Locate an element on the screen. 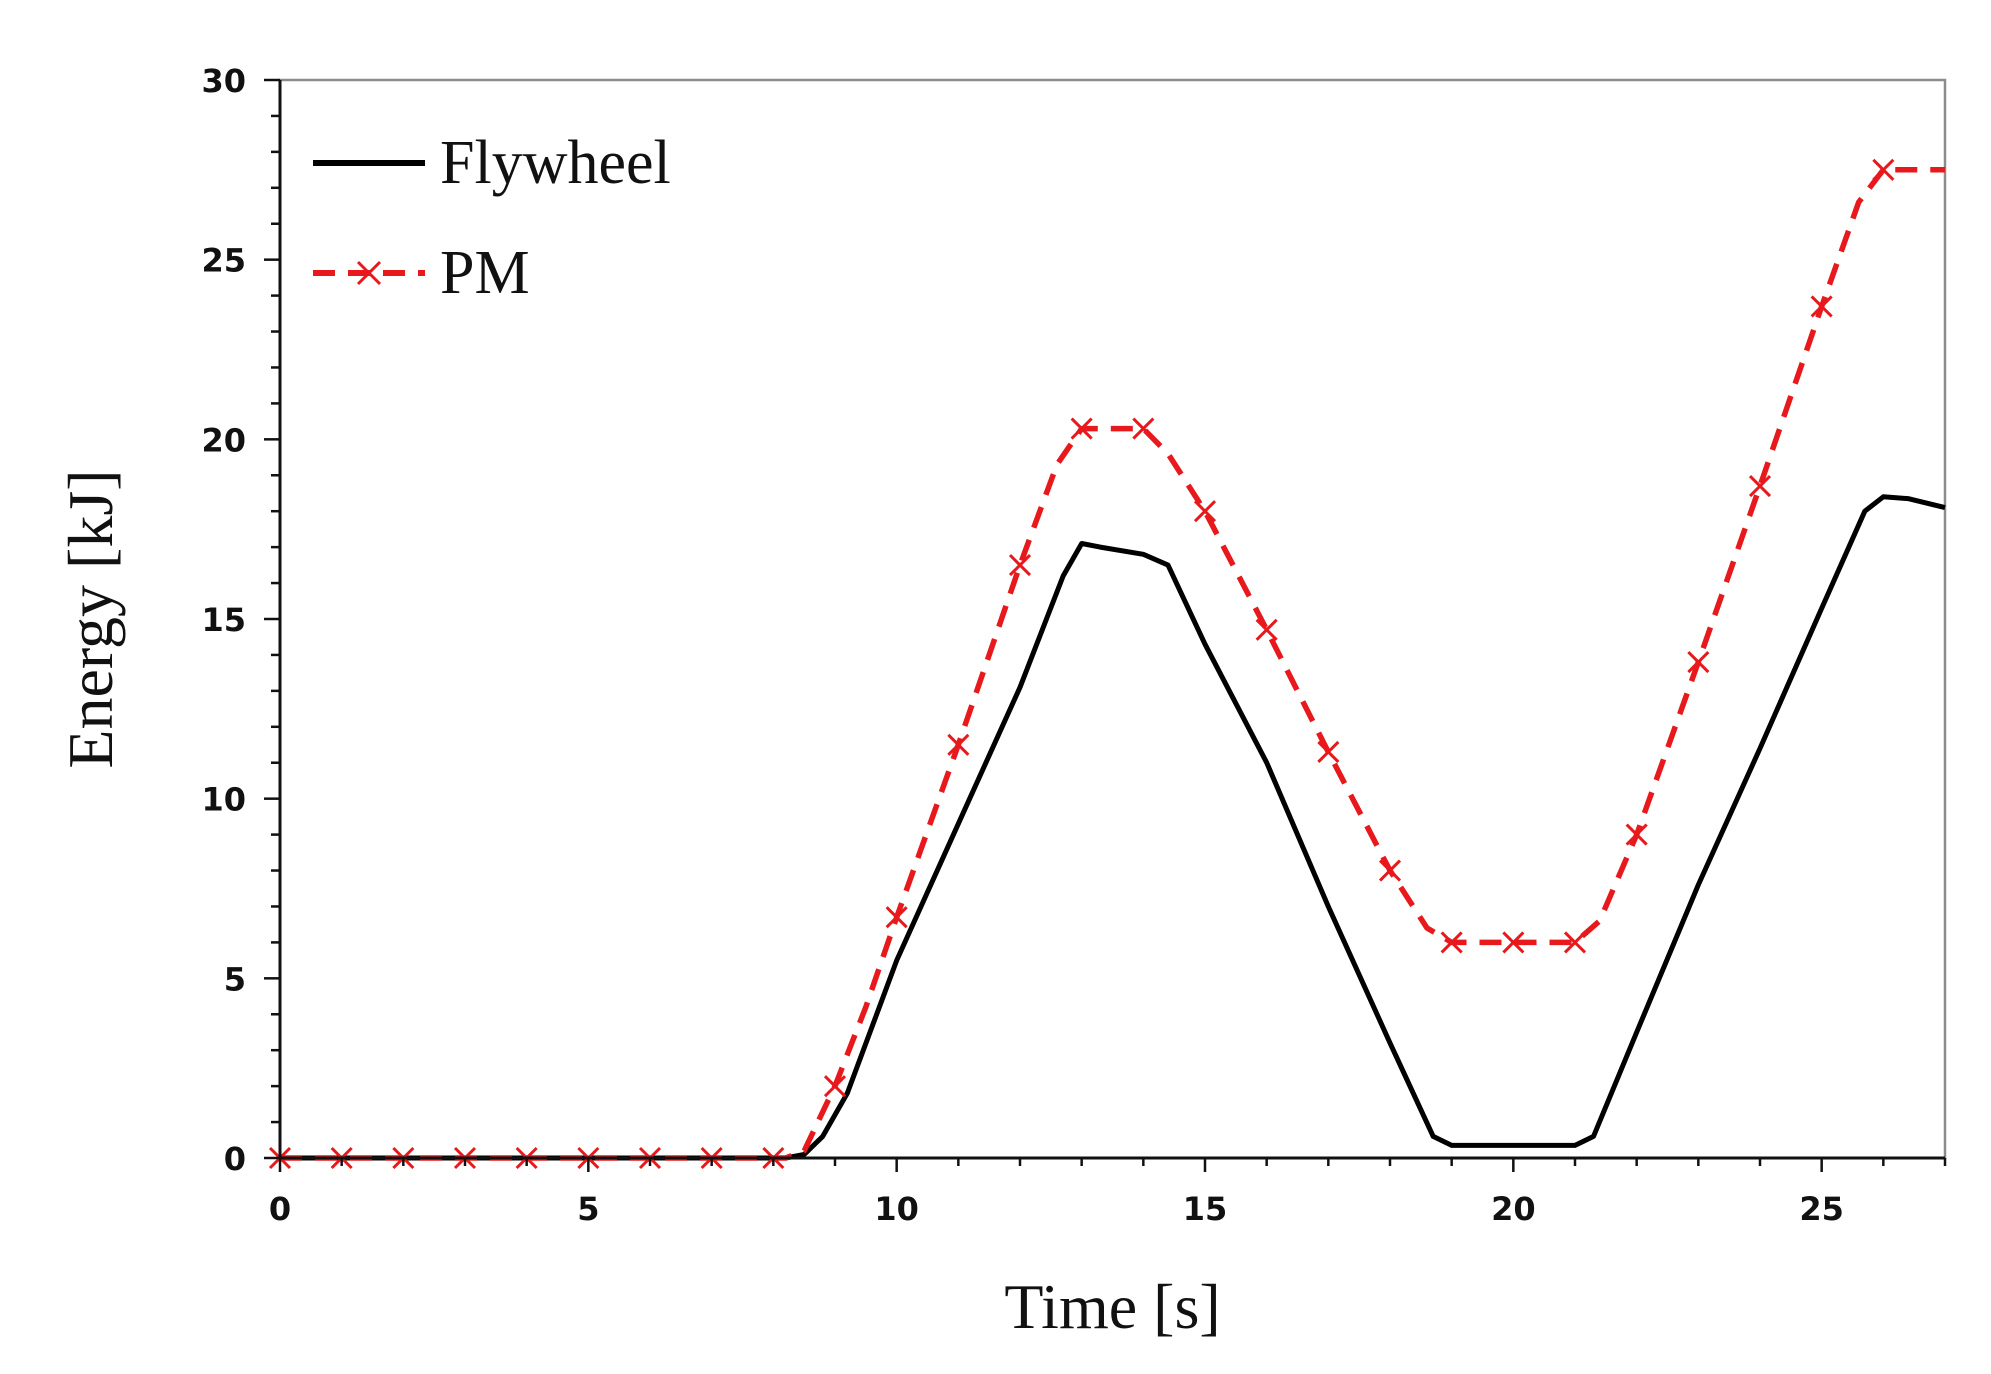  legend-label-pm: PM is located at coordinates (485, 273).